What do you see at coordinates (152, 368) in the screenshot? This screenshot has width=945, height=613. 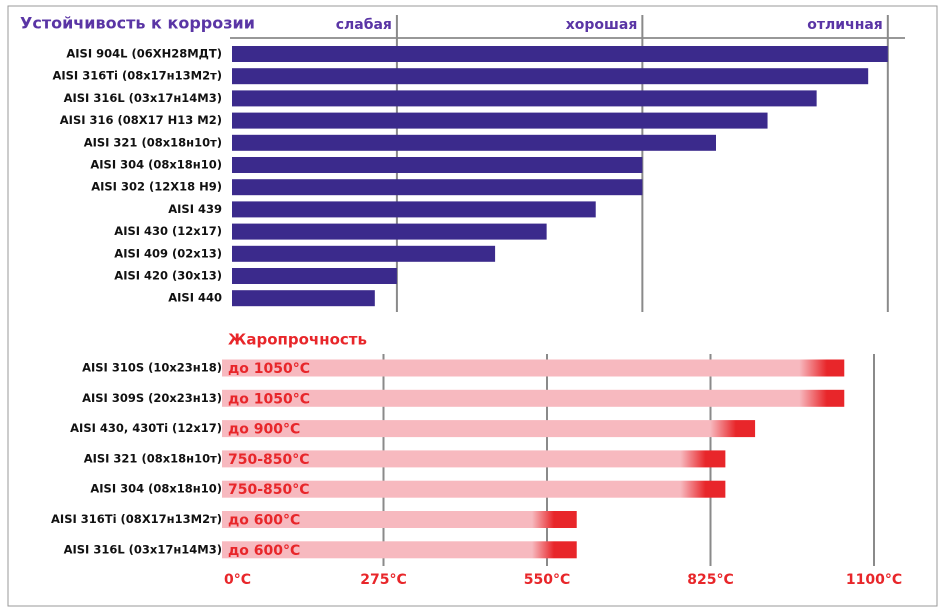 I see `y-tick-label: AISI 310S (10х23н18)` at bounding box center [152, 368].